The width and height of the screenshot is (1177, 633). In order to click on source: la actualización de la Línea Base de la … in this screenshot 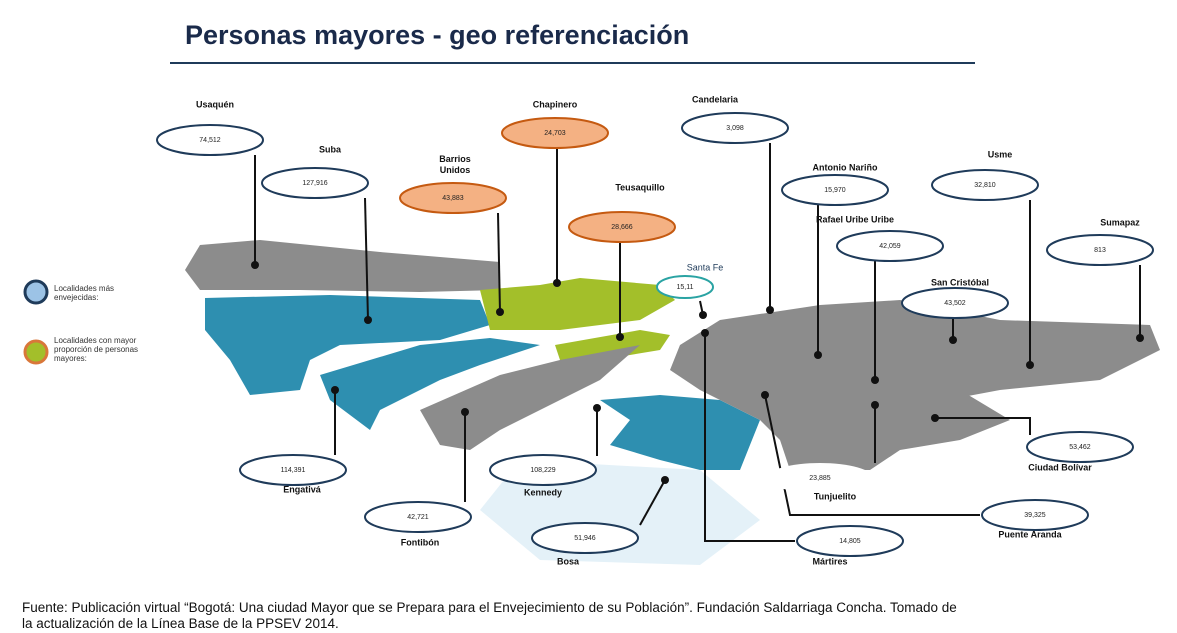, I will do `click(180, 623)`.